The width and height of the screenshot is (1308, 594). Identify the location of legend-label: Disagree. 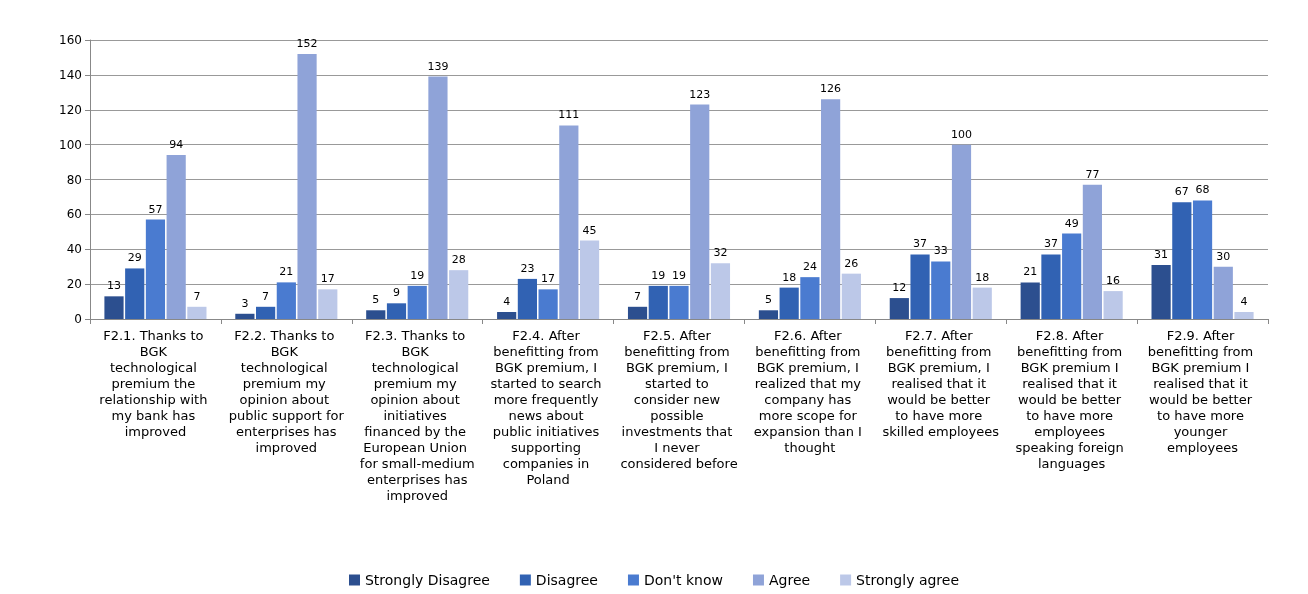
(566, 580).